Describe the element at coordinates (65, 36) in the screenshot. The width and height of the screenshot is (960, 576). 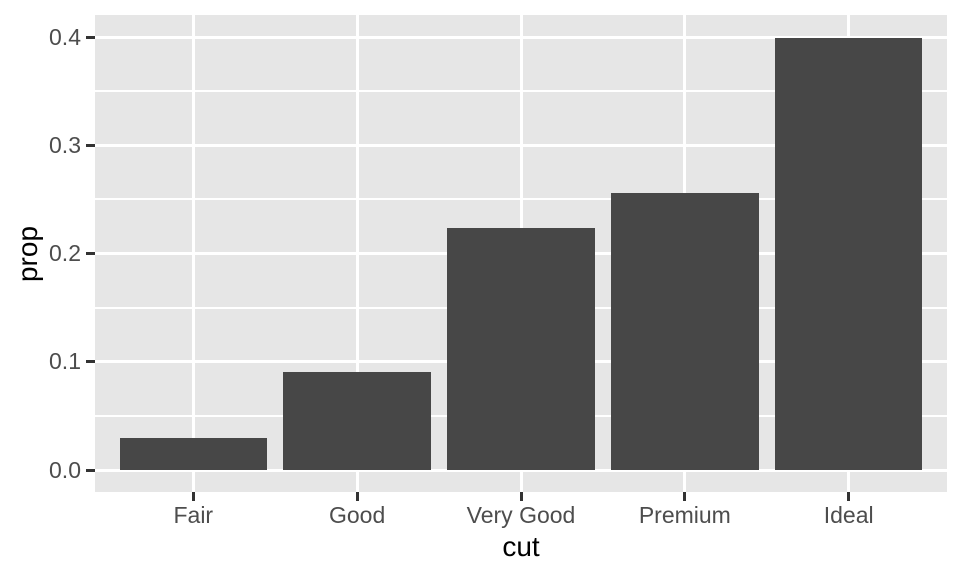
I see `y-axis-tick-label: 0.4` at that location.